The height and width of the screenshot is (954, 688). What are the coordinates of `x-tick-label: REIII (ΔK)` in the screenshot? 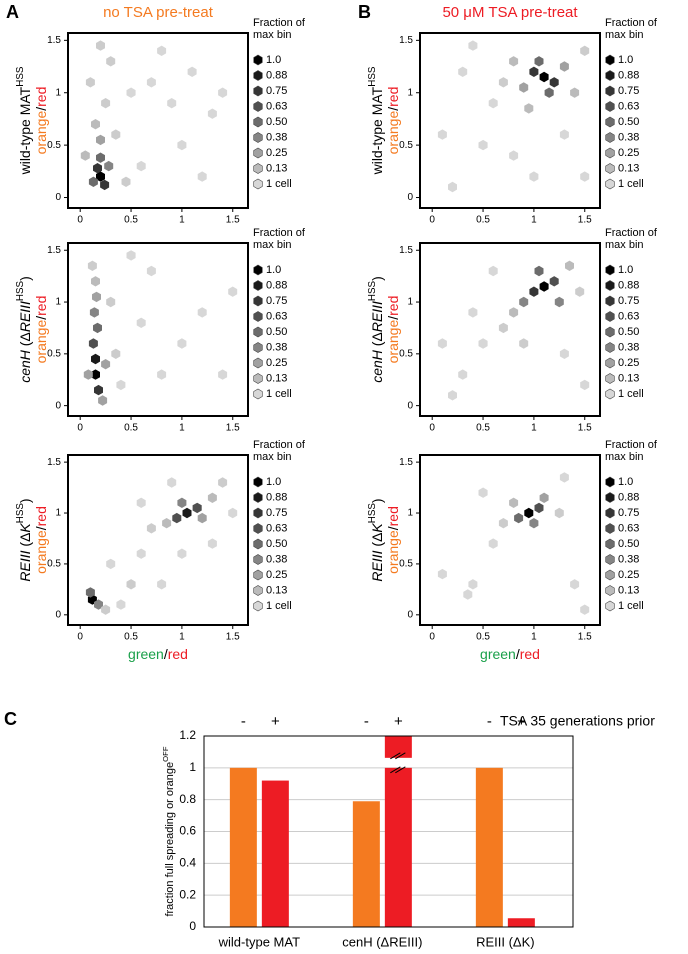 It's located at (505, 941).